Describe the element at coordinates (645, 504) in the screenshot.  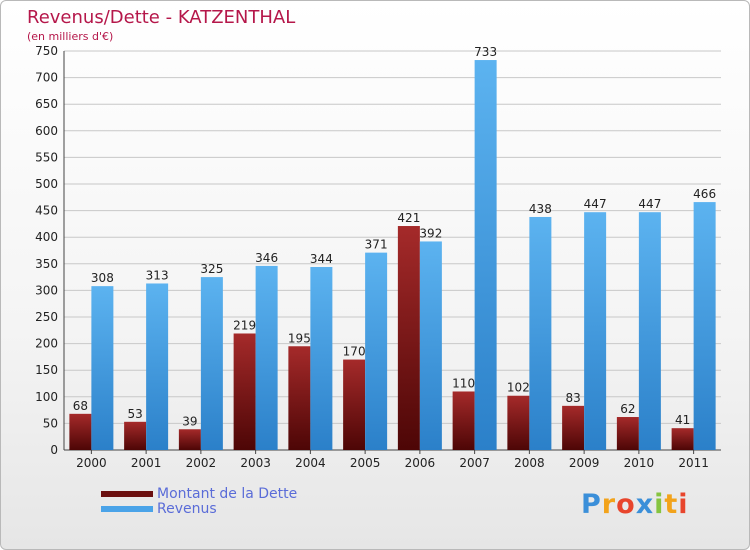
I see `logo-letter: x` at that location.